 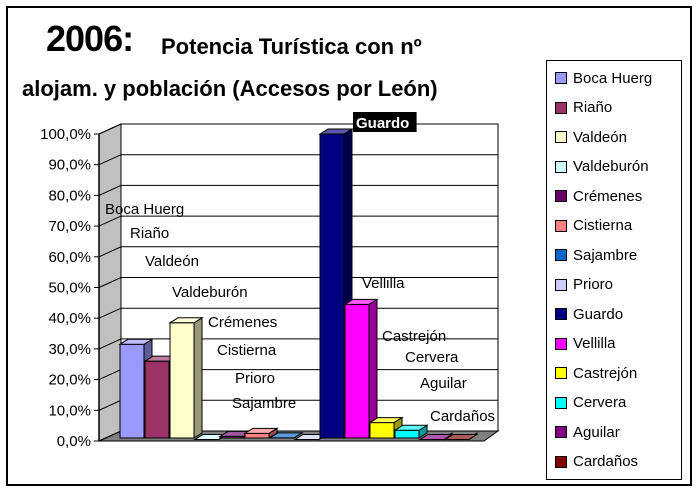 What do you see at coordinates (90, 38) in the screenshot?
I see `chart-title-year: 2006:` at bounding box center [90, 38].